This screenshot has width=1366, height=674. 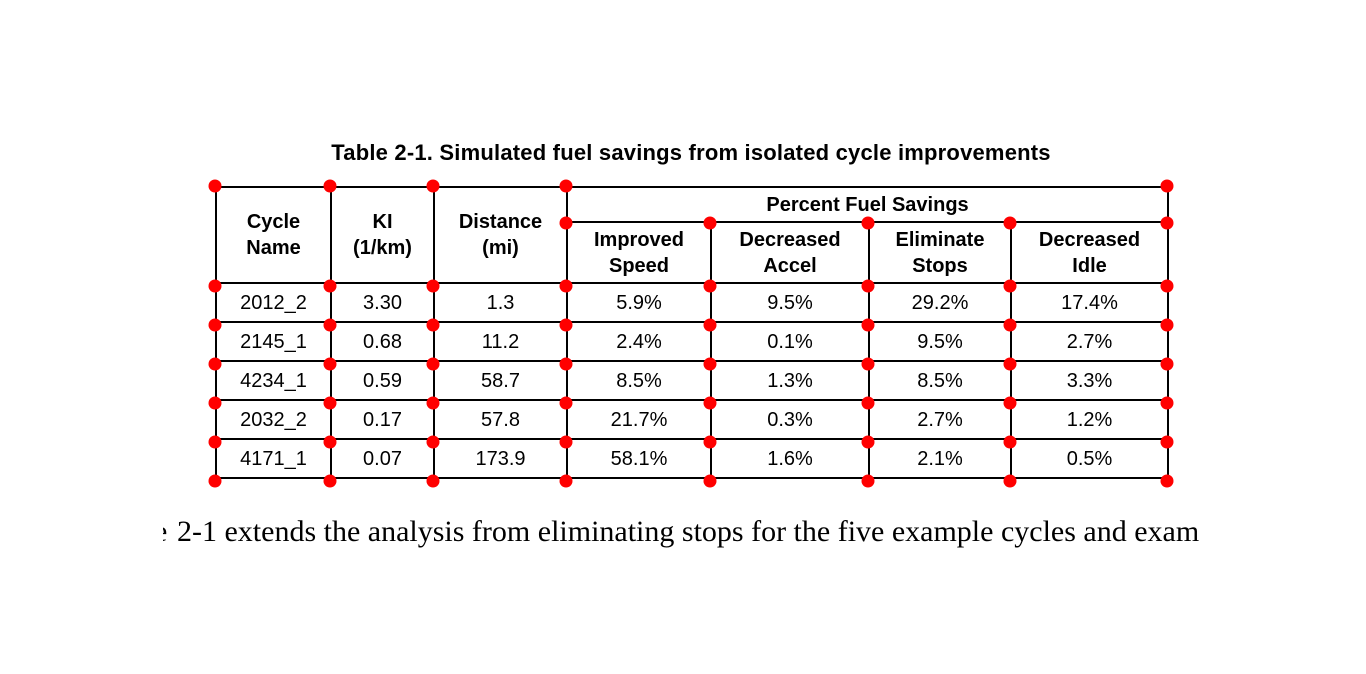 I want to click on header-line: Eliminate, so click(x=940, y=239).